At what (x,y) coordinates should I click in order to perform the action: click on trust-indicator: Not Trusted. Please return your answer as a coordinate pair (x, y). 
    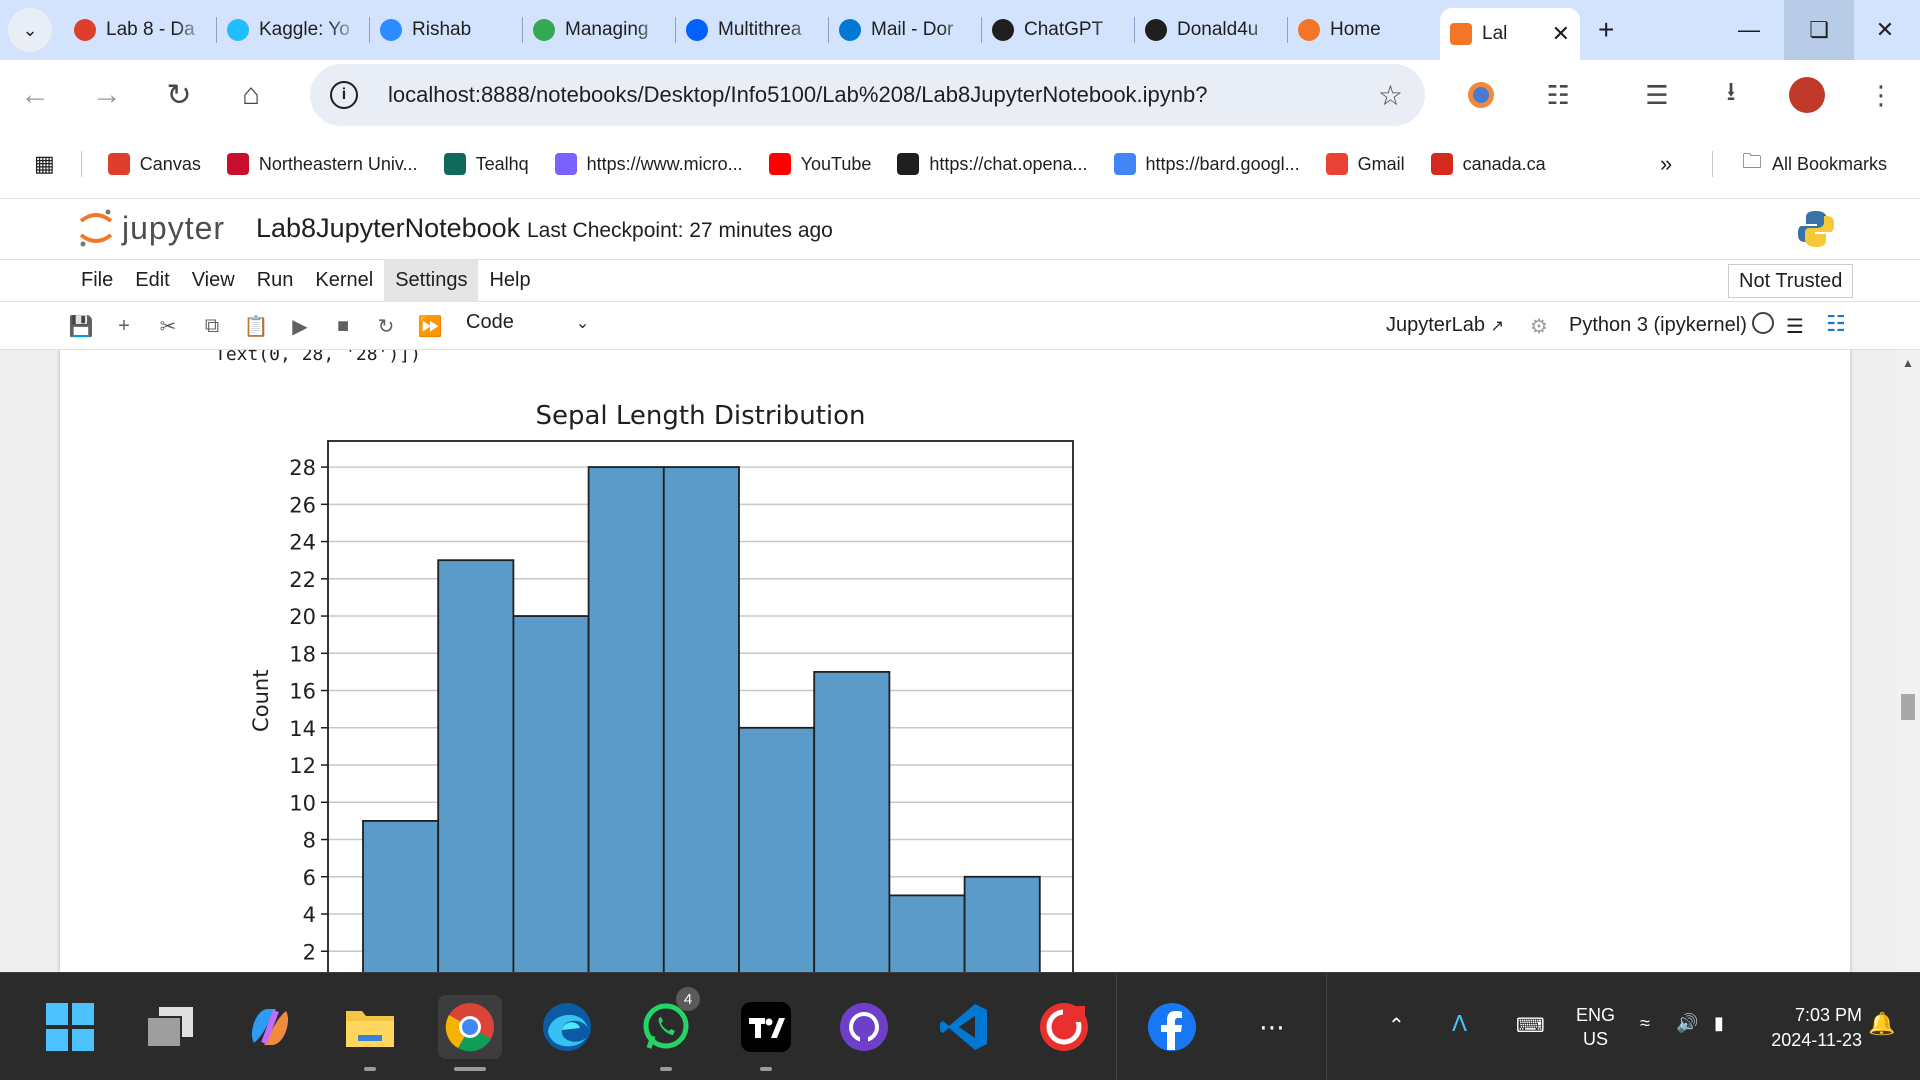
    Looking at the image, I should click on (1791, 281).